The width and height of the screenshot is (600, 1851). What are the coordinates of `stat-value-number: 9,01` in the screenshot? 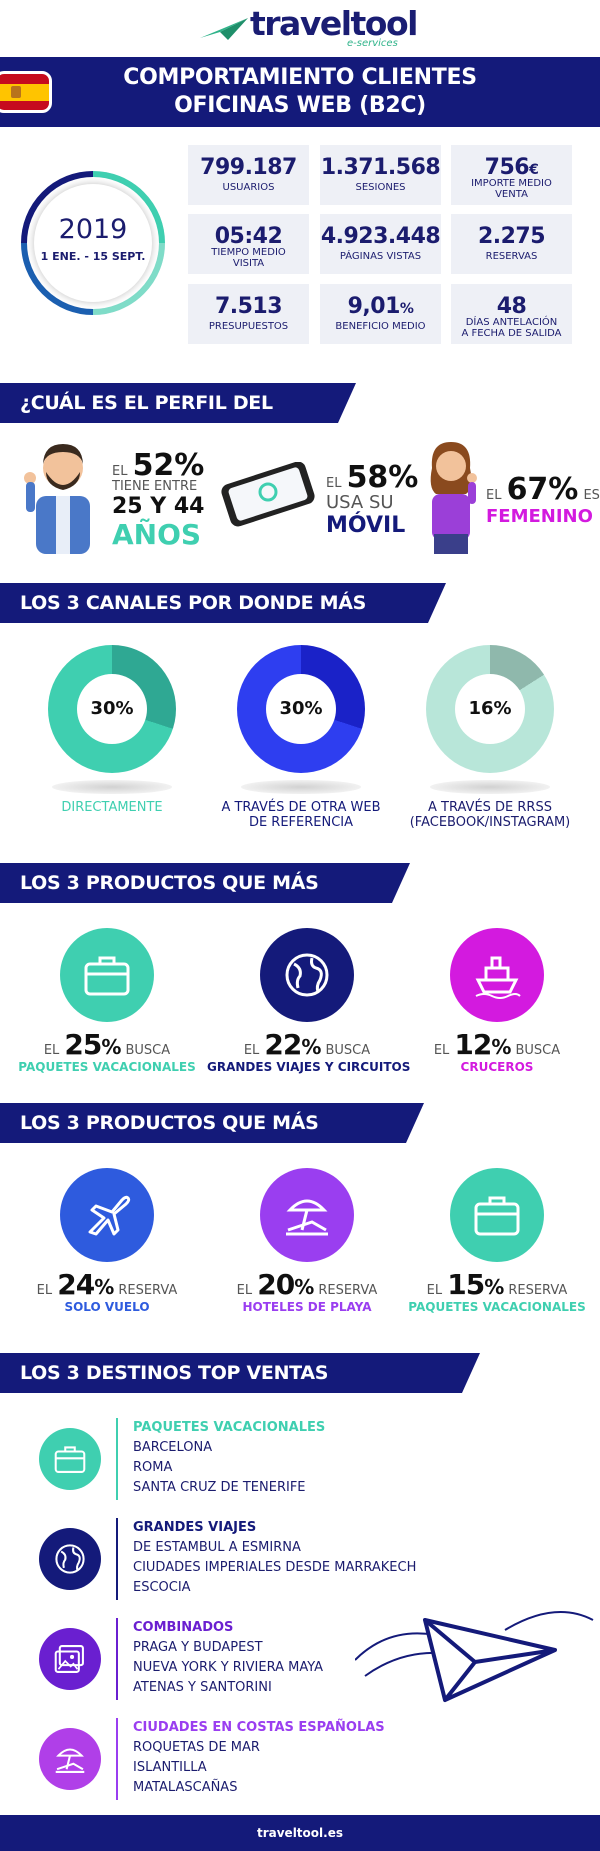 It's located at (374, 306).